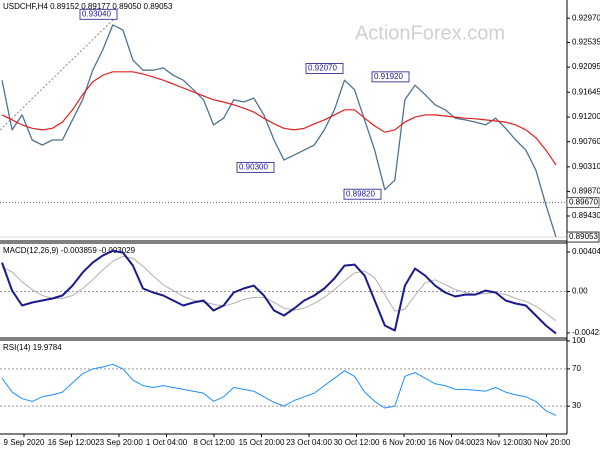  What do you see at coordinates (586, 42) in the screenshot?
I see `y-tick-label: 0.92535` at bounding box center [586, 42].